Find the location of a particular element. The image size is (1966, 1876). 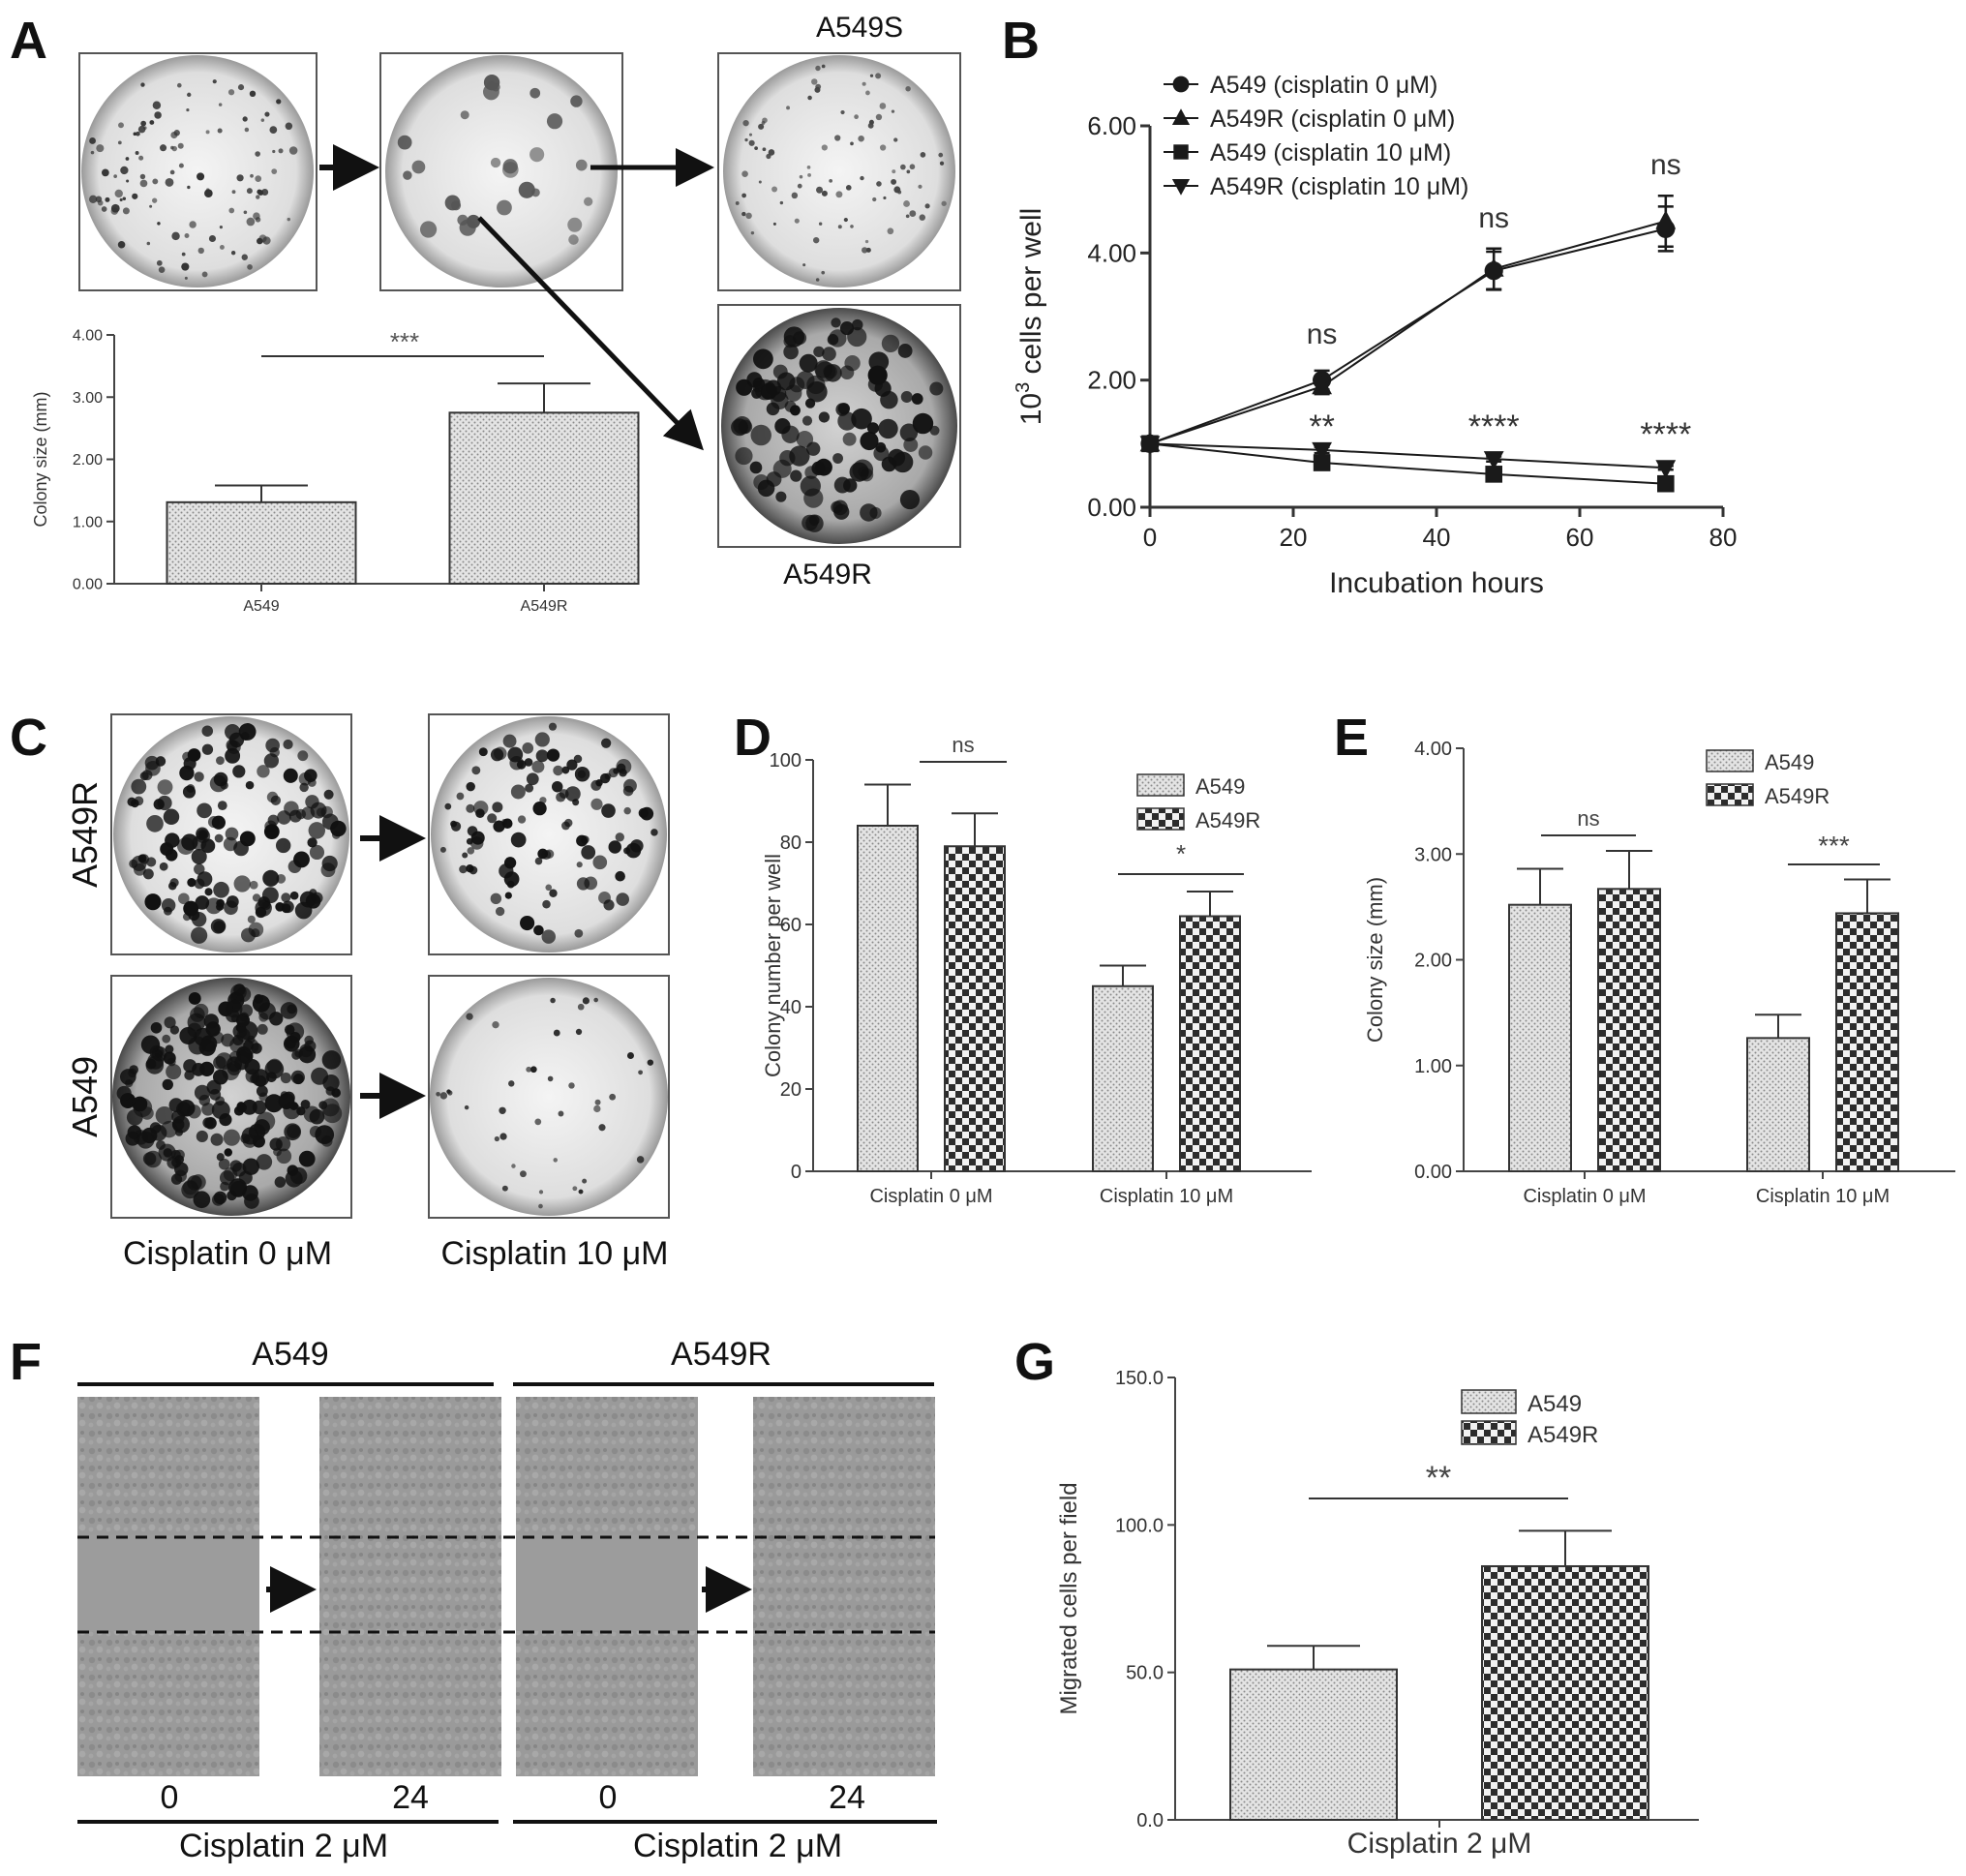

time-label: 24 is located at coordinates (410, 1797).